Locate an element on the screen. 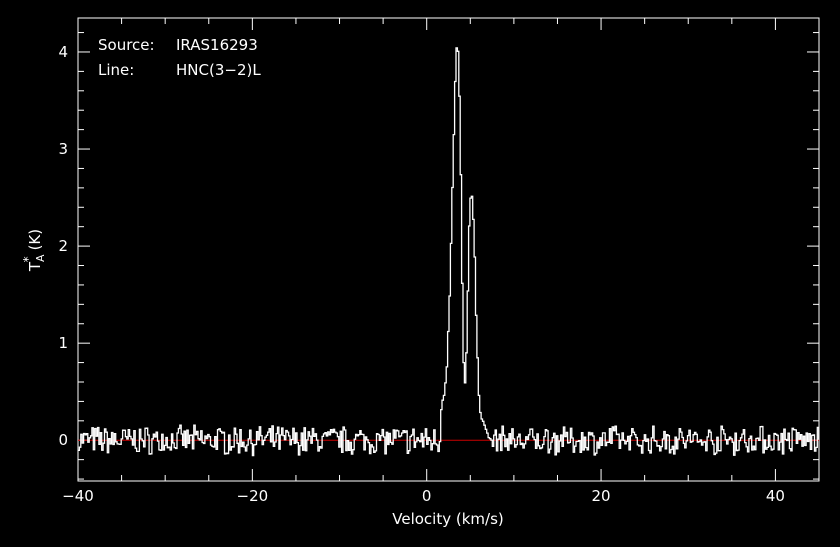 The height and width of the screenshot is (547, 840). y-tick-label: 0 is located at coordinates (63, 440).